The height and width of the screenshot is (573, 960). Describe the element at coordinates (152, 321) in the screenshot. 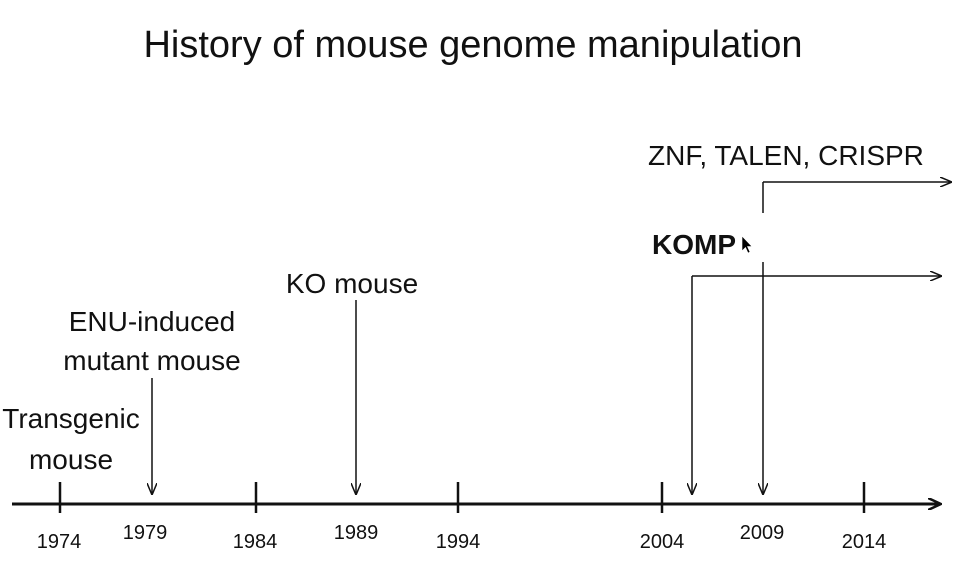

I see `event-label-enu: ENU-induced` at that location.